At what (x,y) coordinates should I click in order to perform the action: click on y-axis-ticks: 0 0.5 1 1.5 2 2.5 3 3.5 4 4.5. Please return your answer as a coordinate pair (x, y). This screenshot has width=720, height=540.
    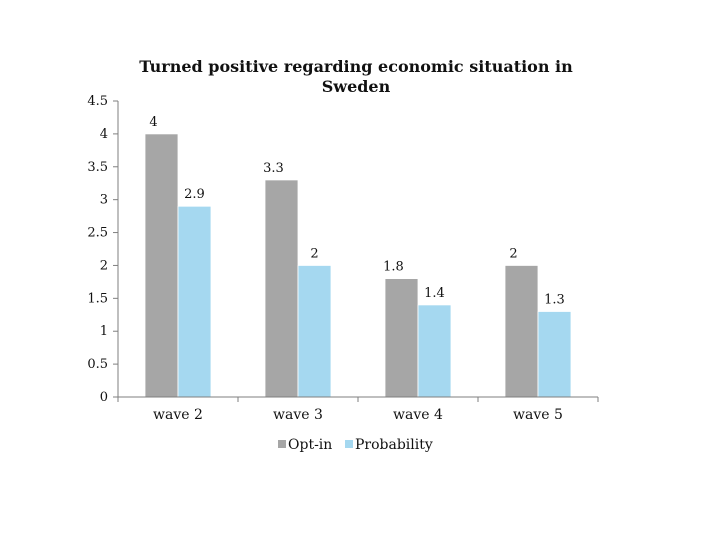
    Looking at the image, I should click on (102, 249).